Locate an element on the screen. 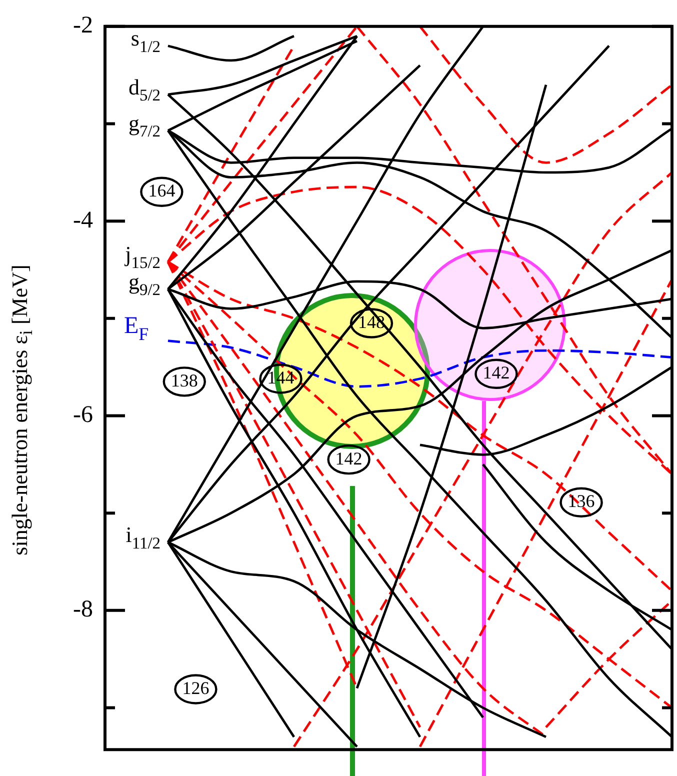 This screenshot has width=677, height=776. annotation: 164 is located at coordinates (162, 190).